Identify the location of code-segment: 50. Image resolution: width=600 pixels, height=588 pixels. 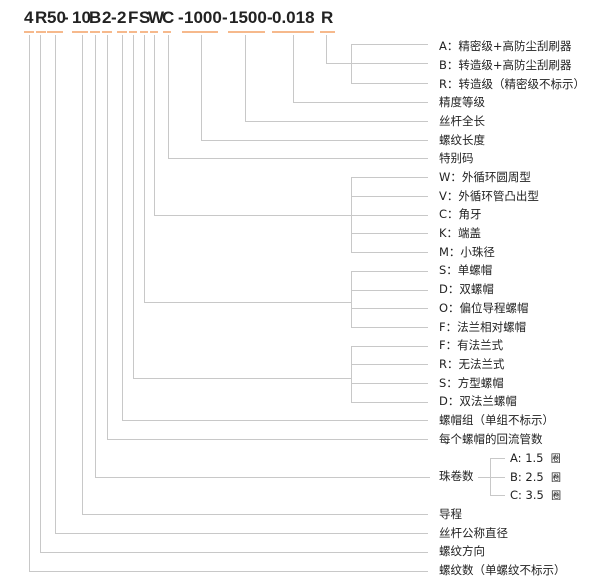
(56, 17).